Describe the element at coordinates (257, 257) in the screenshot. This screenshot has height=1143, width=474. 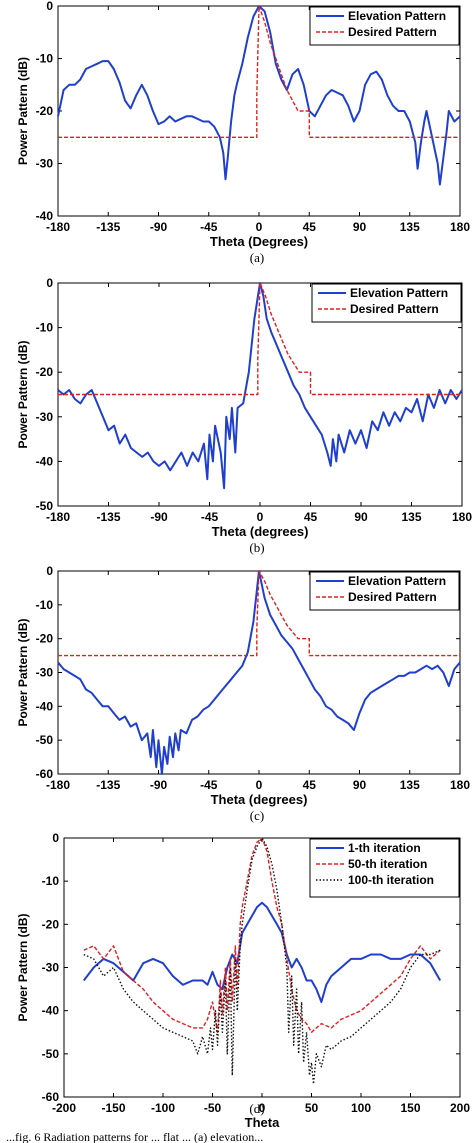
I see `panel-caption: (a)` at that location.